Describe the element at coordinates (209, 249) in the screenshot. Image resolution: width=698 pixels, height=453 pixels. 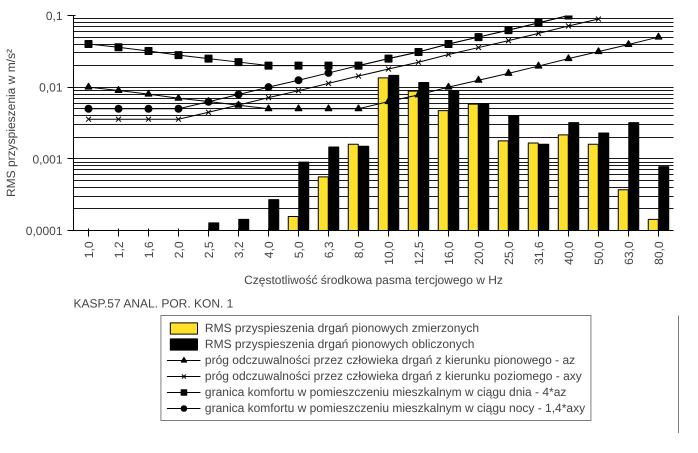
I see `x-tick-label: 2,5` at that location.